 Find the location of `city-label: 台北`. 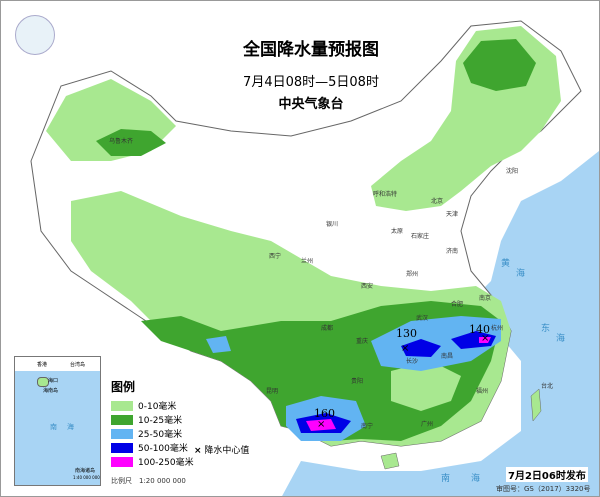

city-label: 台北 is located at coordinates (547, 386).